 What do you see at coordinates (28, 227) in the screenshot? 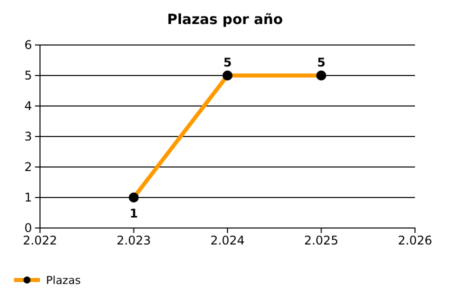
I see `y-tick-label: 0` at bounding box center [28, 227].